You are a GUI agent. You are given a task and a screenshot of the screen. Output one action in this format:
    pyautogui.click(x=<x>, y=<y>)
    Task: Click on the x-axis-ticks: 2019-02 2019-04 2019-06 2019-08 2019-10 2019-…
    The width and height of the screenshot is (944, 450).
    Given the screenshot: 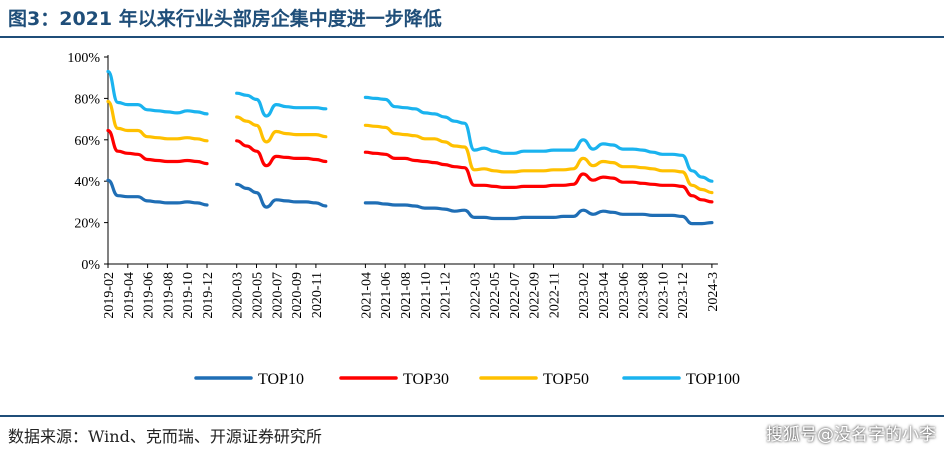 What is the action you would take?
    pyautogui.click(x=411, y=291)
    